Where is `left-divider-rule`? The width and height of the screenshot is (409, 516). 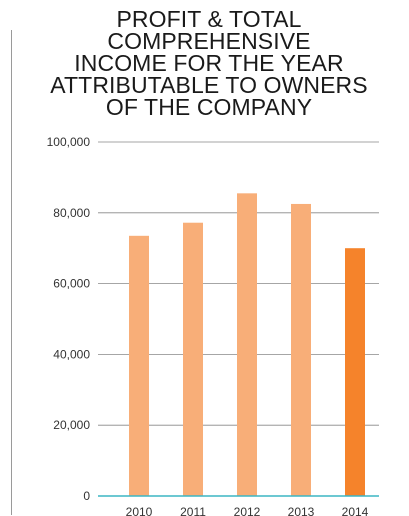 left-divider-rule is located at coordinates (11, 272).